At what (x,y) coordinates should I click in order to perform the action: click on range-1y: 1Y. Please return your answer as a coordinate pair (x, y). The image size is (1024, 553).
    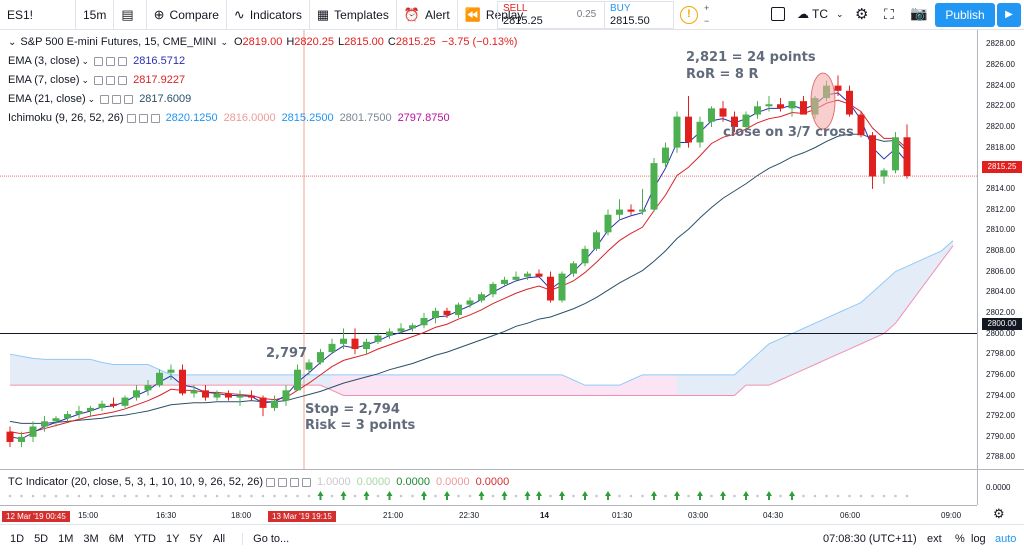
    Looking at the image, I should click on (172, 539).